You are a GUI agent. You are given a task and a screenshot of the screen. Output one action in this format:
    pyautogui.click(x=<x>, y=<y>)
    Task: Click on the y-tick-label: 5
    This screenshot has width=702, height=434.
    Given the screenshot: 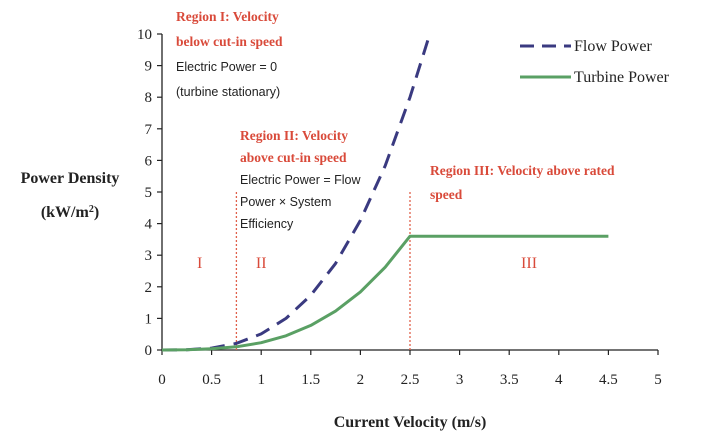 What is the action you would take?
    pyautogui.click(x=149, y=193)
    